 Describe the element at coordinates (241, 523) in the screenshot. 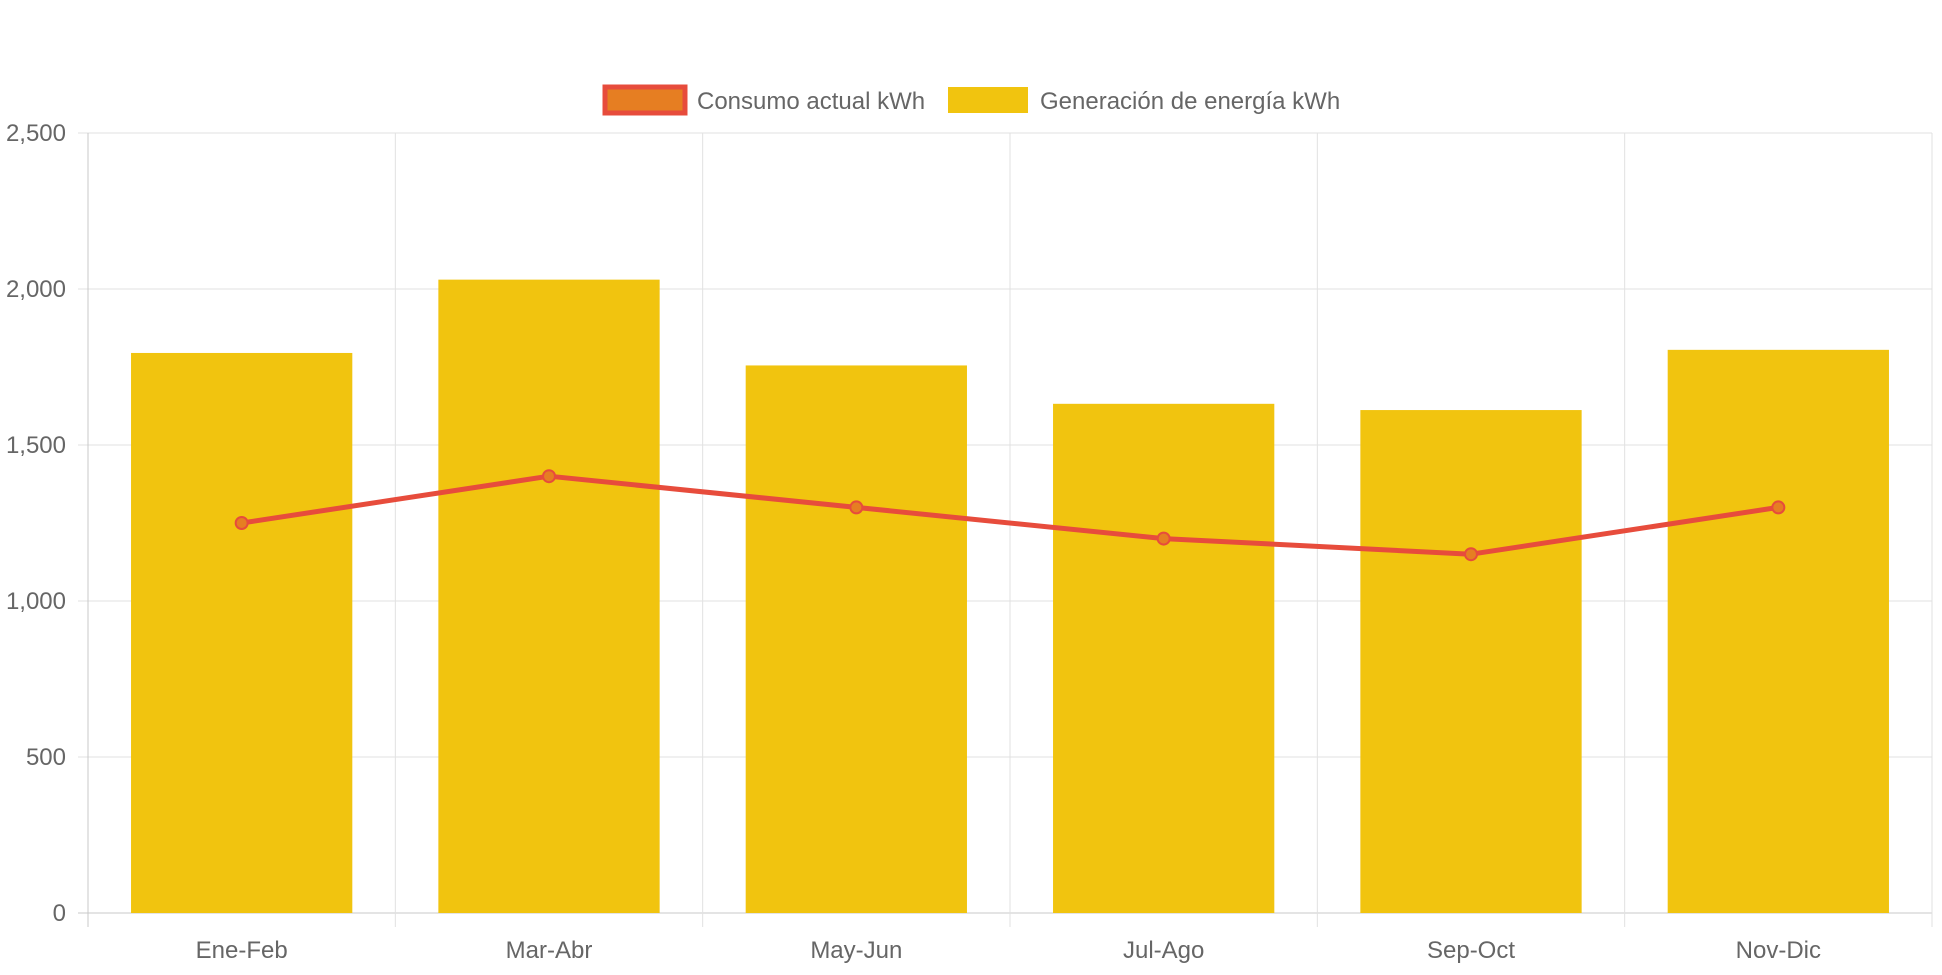

I see `line-point-ene-feb` at that location.